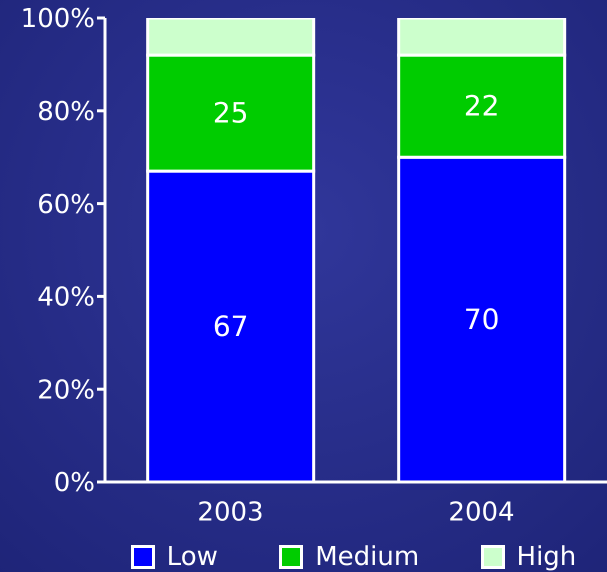 The height and width of the screenshot is (572, 607). I want to click on data-label: 22, so click(482, 106).